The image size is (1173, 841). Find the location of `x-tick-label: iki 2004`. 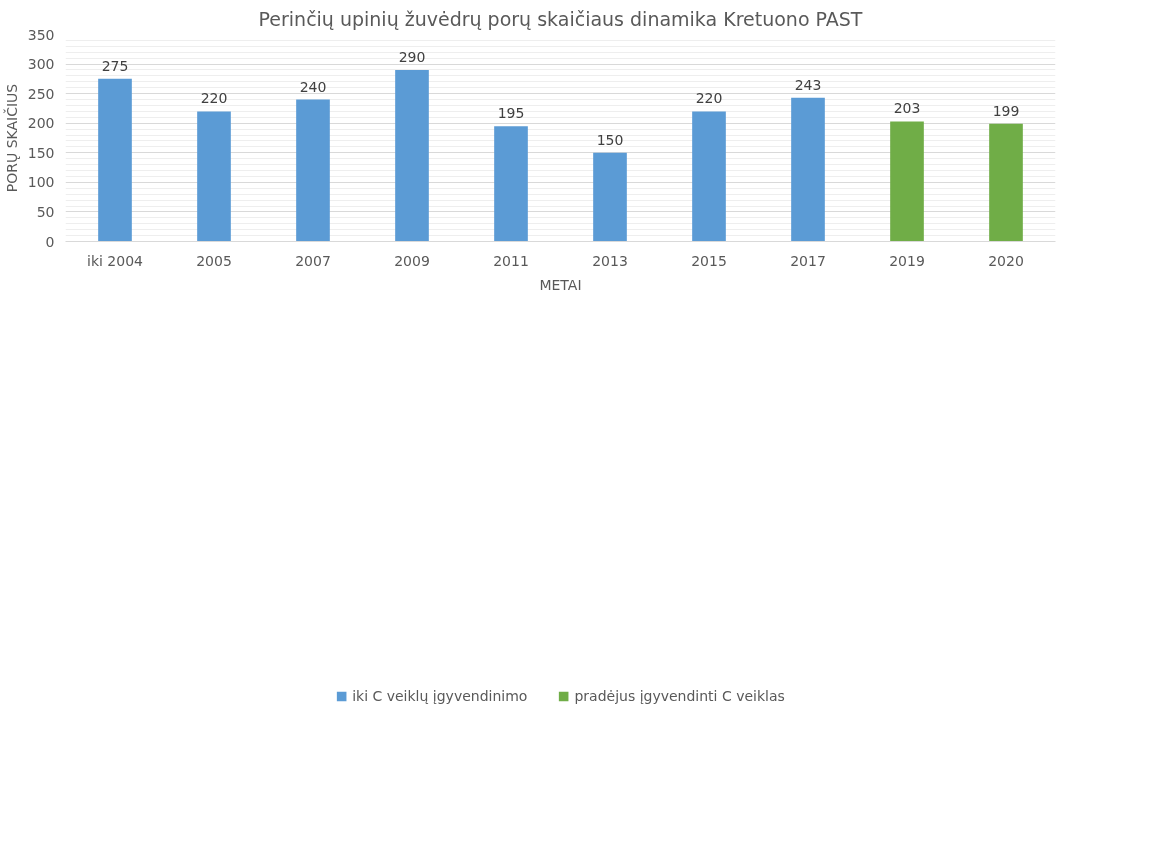

x-tick-label: iki 2004 is located at coordinates (115, 260).